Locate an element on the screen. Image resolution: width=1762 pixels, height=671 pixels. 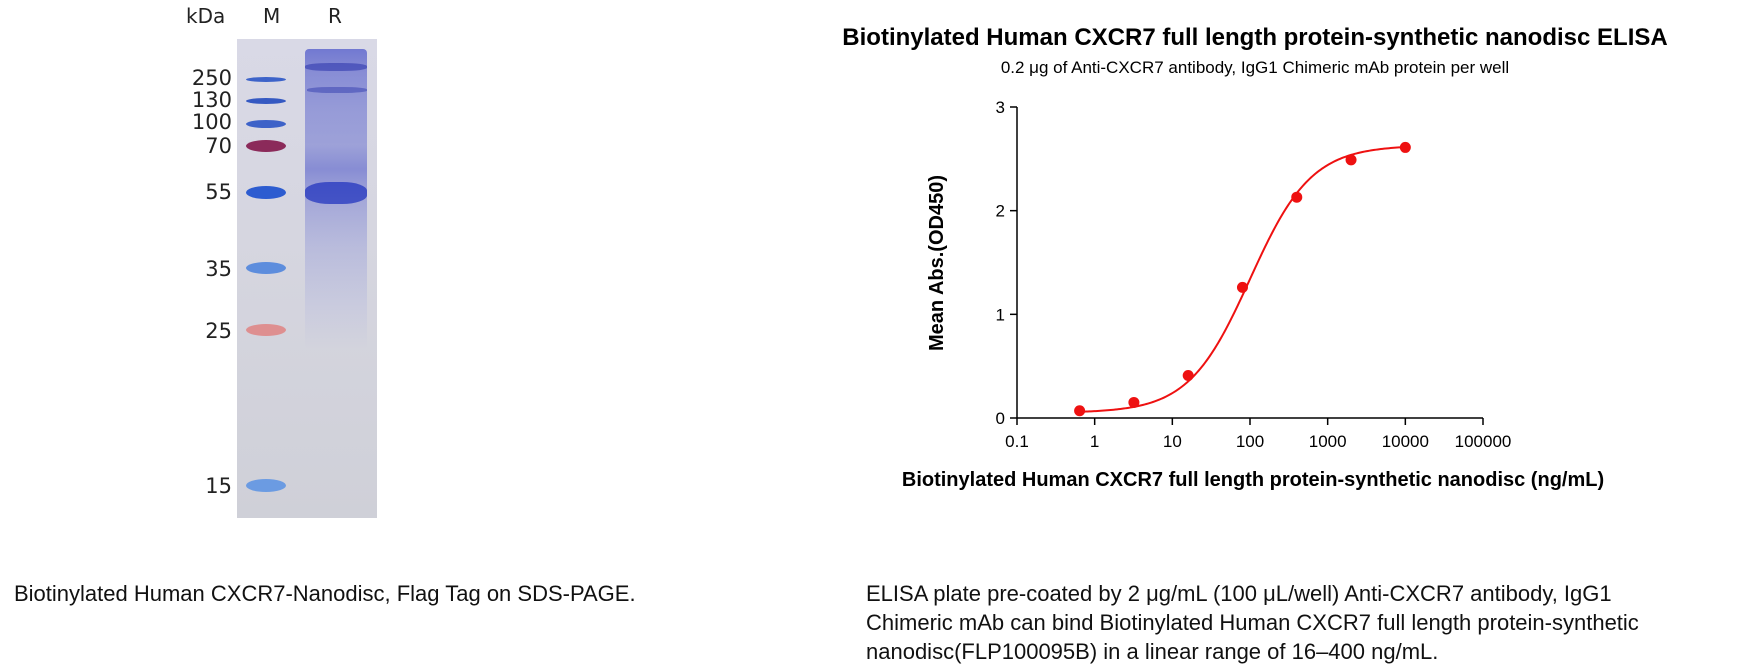
y-tick-label: 1 is located at coordinates (1000, 314).